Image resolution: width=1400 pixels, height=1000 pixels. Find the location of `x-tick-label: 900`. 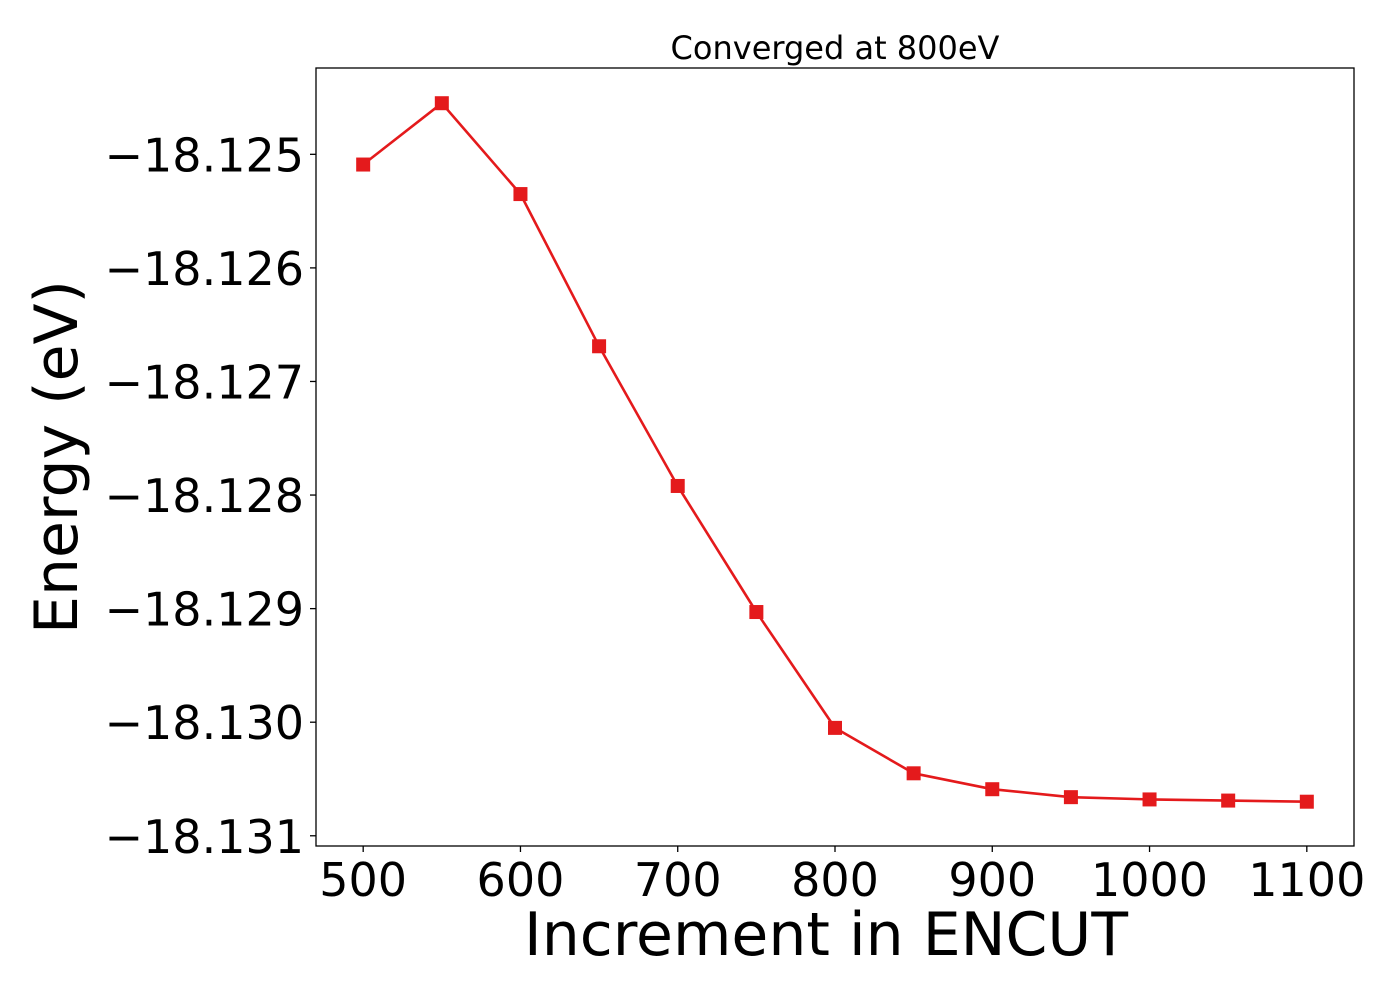

x-tick-label: 900 is located at coordinates (992, 880).